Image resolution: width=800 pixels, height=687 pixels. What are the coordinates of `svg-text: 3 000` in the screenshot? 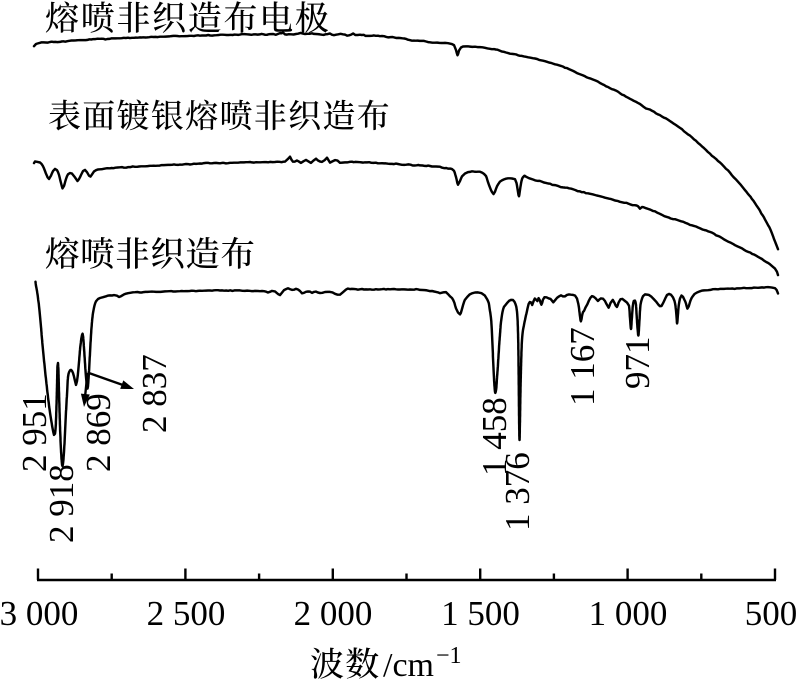 It's located at (39, 613).